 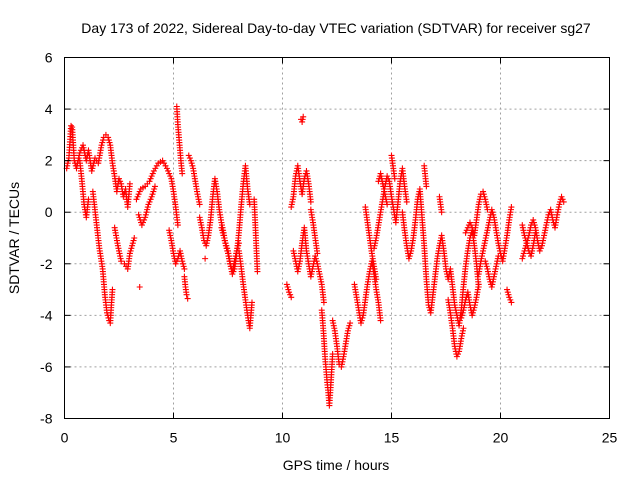 I want to click on x-tick-label: 20, so click(x=501, y=438).